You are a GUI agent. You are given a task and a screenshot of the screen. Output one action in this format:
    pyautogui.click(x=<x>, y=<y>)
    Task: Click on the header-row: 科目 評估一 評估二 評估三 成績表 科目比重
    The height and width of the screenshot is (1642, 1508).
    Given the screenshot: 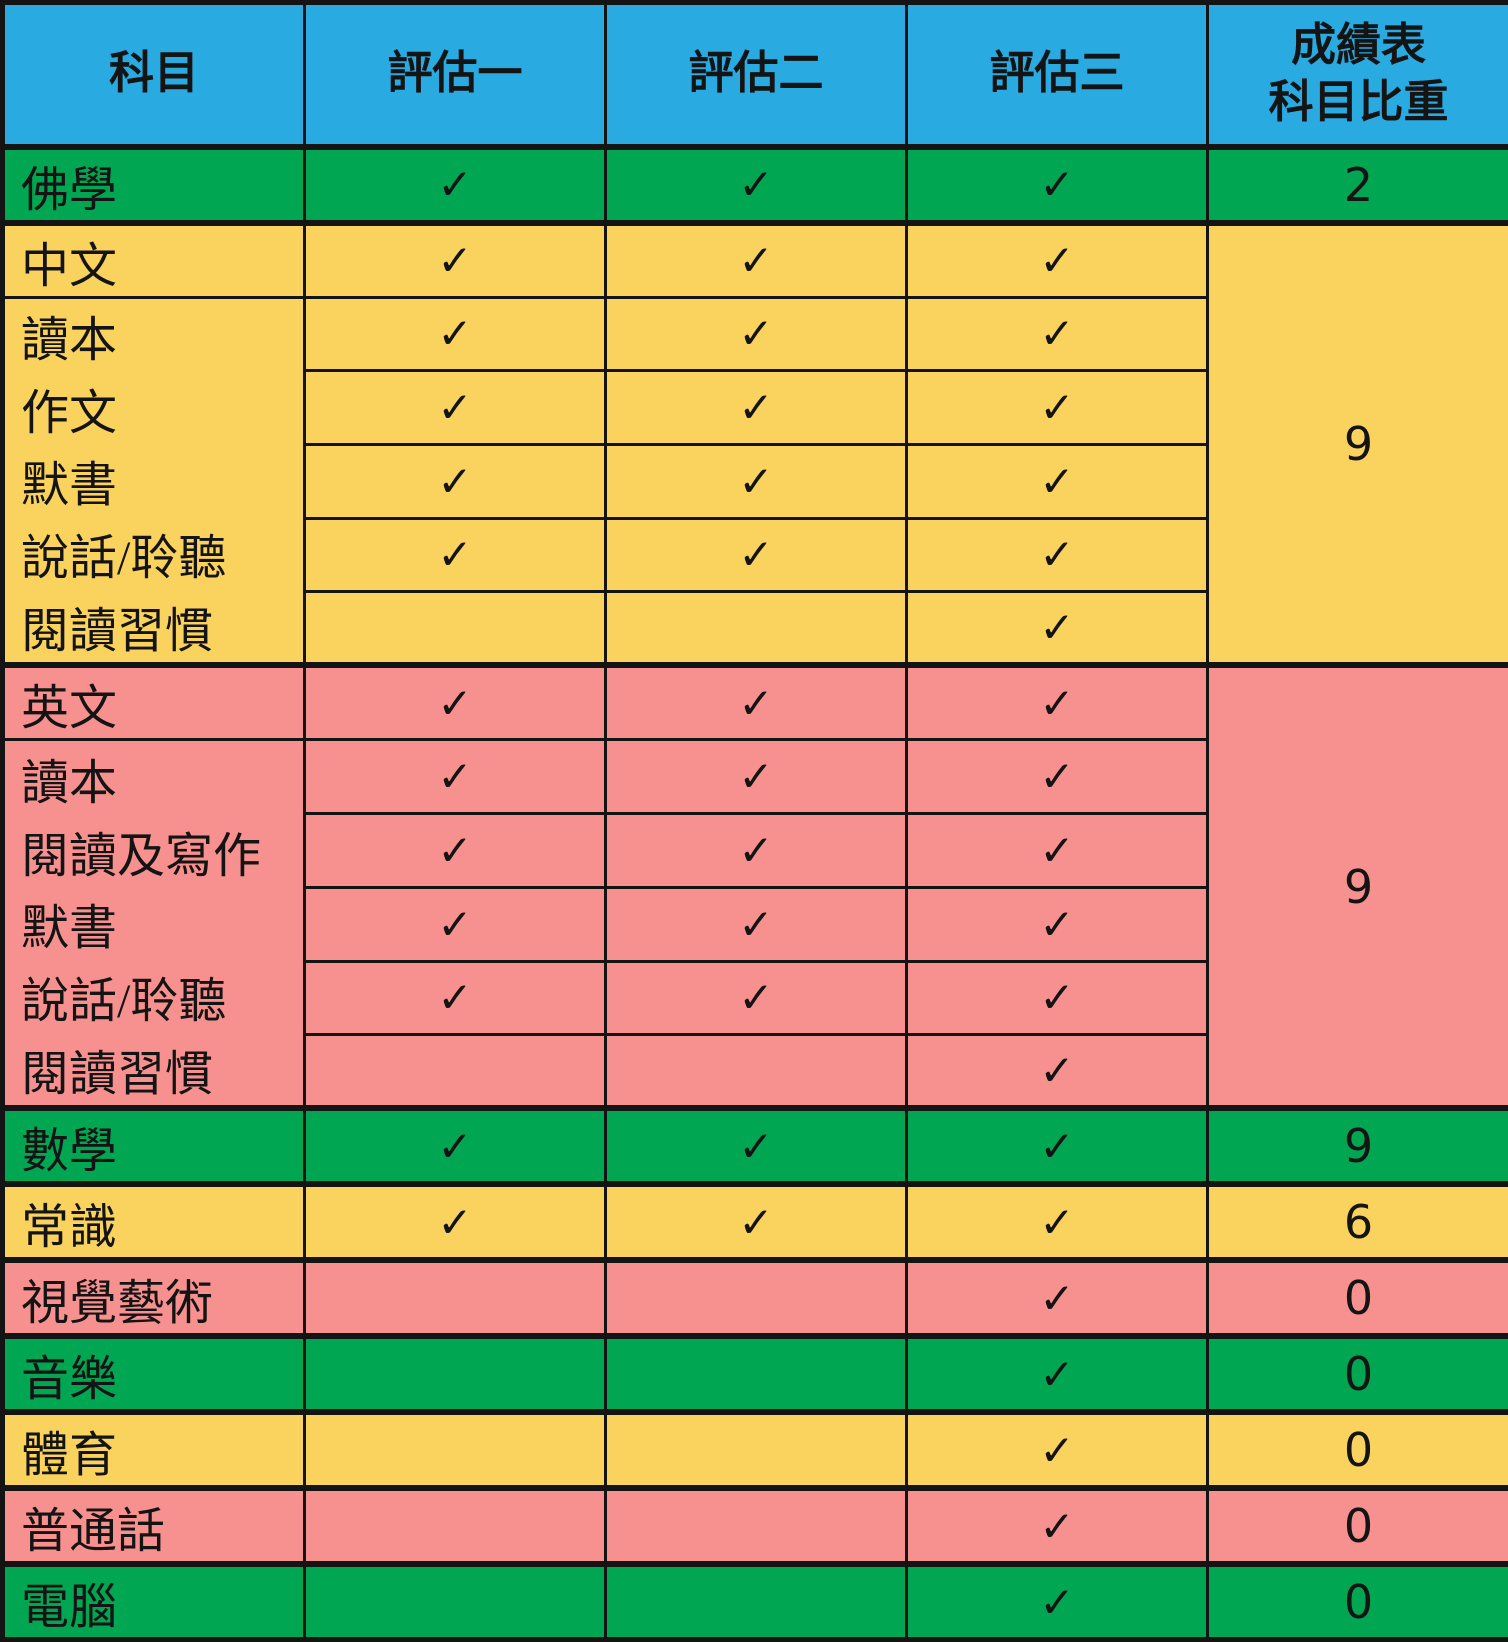 What is the action you would take?
    pyautogui.click(x=755, y=75)
    